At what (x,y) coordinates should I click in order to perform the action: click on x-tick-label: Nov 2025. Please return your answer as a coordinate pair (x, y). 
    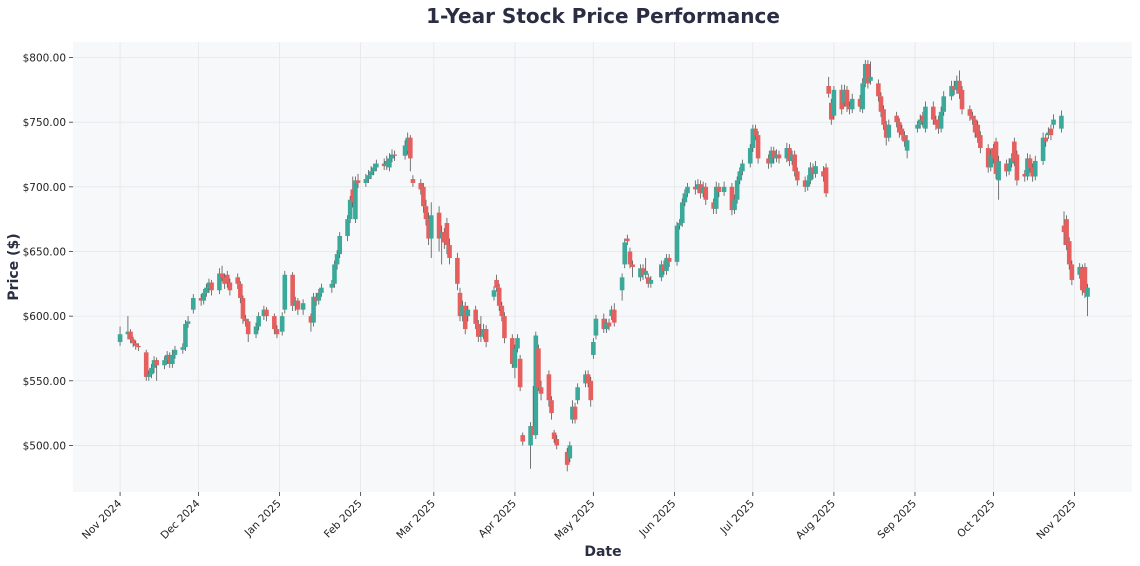
    Looking at the image, I should click on (1056, 520).